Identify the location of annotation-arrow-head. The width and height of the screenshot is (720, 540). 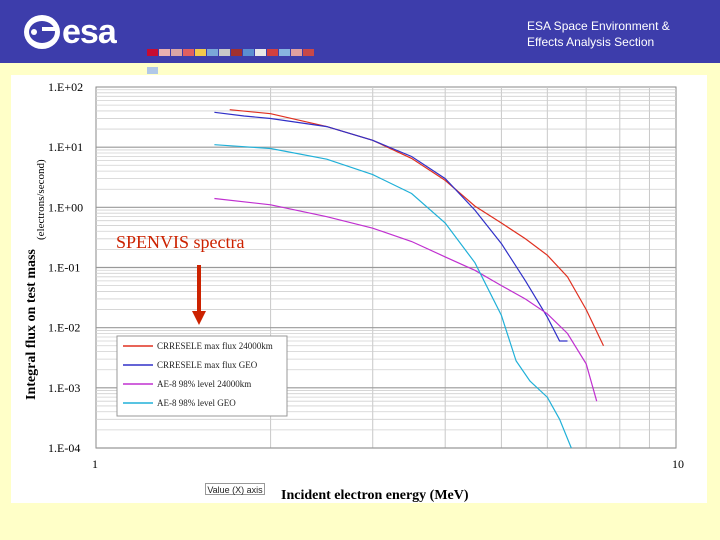
(199, 318).